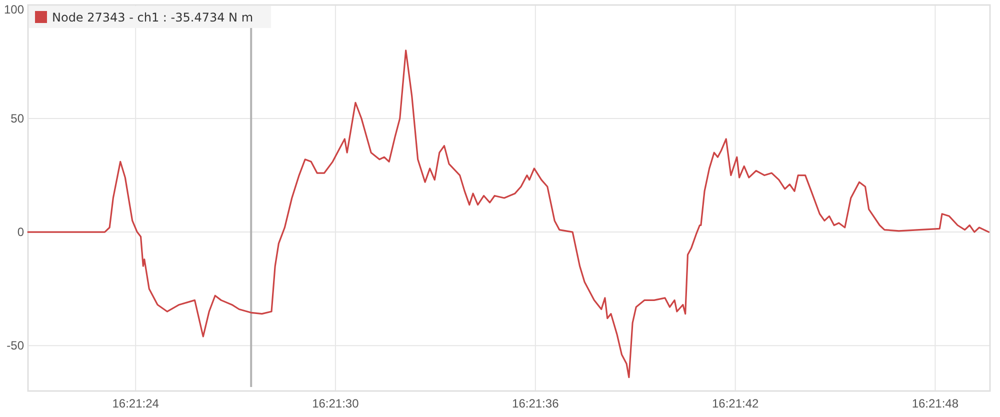  Describe the element at coordinates (14, 9) in the screenshot. I see `y-tick-label: 100` at that location.